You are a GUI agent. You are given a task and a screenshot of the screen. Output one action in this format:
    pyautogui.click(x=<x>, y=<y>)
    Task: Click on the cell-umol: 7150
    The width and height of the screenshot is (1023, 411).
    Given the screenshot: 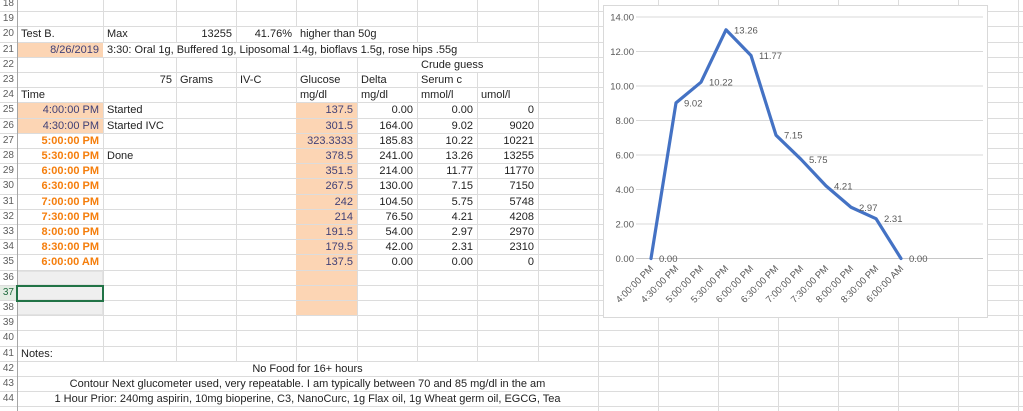 What is the action you would take?
    pyautogui.click(x=521, y=186)
    